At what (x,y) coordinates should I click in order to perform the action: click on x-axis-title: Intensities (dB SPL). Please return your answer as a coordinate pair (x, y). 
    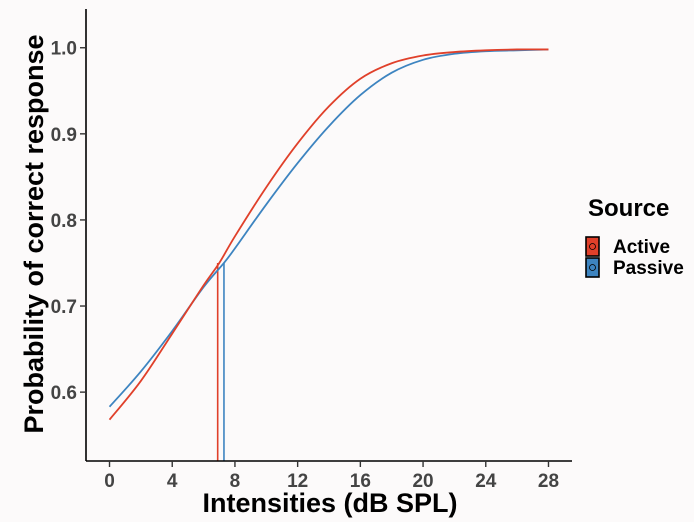
    Looking at the image, I should click on (329, 503).